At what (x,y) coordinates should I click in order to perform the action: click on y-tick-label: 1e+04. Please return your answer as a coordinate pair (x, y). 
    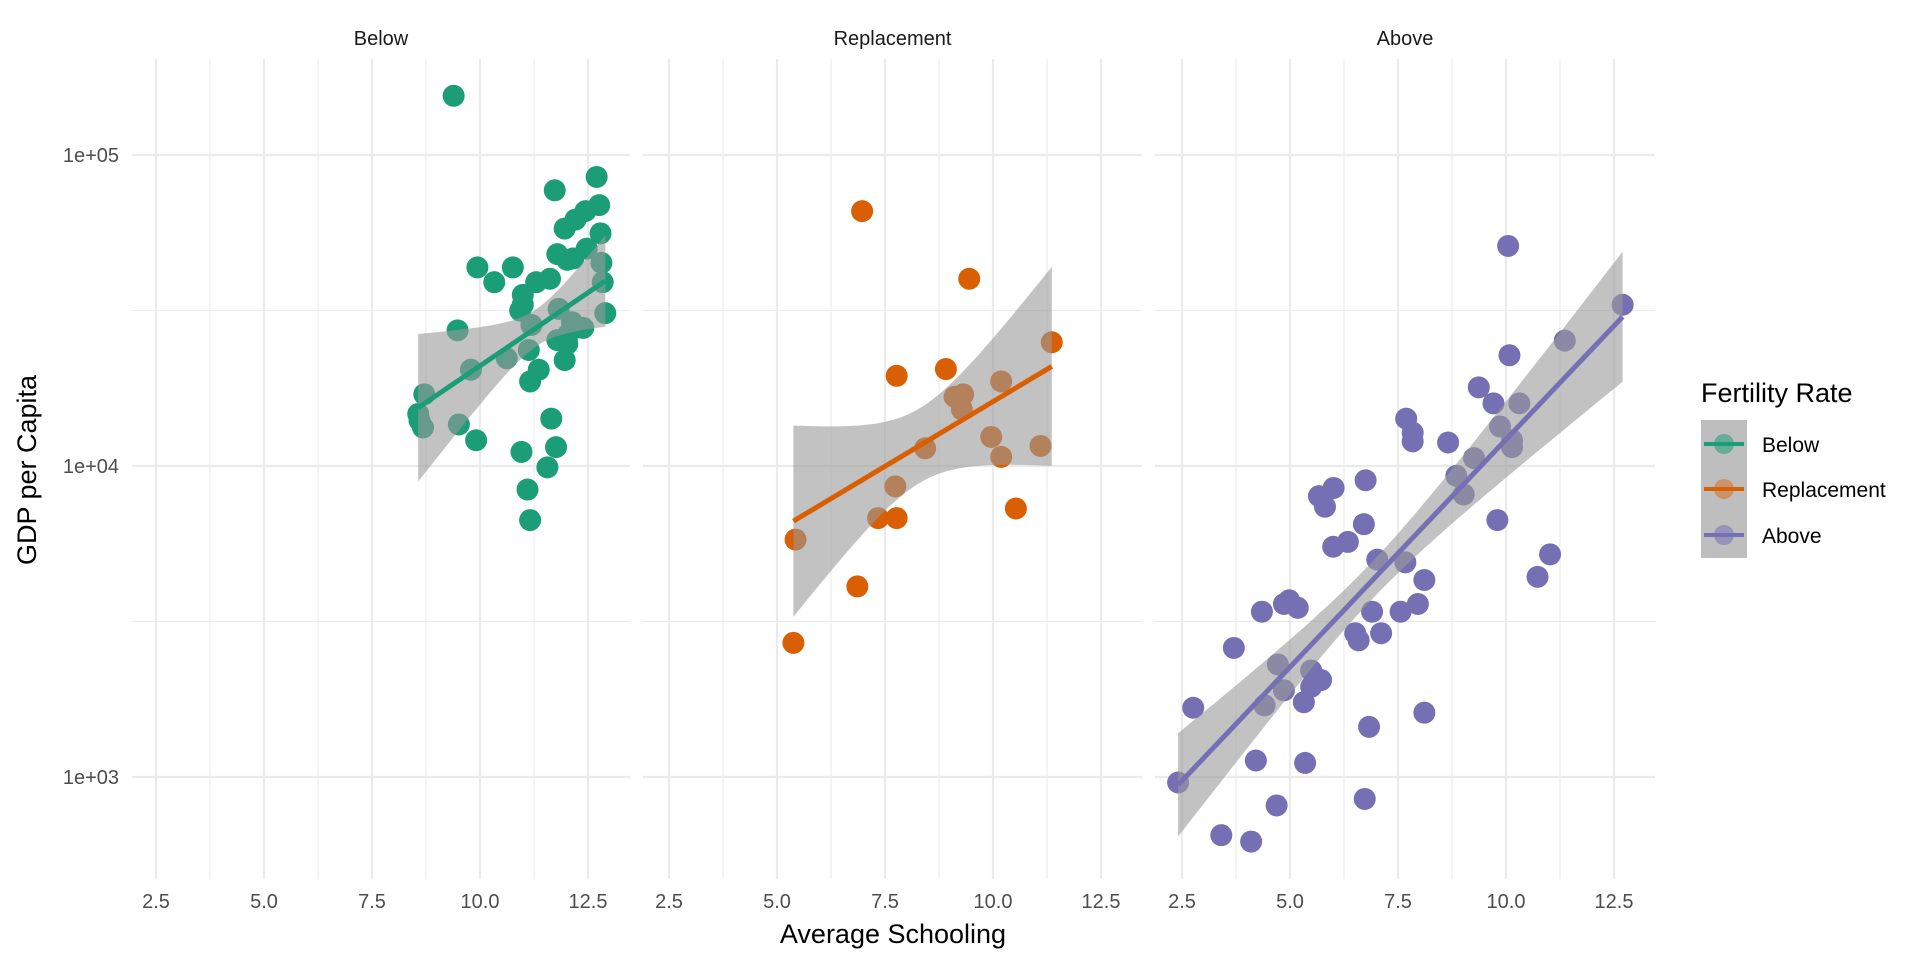
    Looking at the image, I should click on (91, 467).